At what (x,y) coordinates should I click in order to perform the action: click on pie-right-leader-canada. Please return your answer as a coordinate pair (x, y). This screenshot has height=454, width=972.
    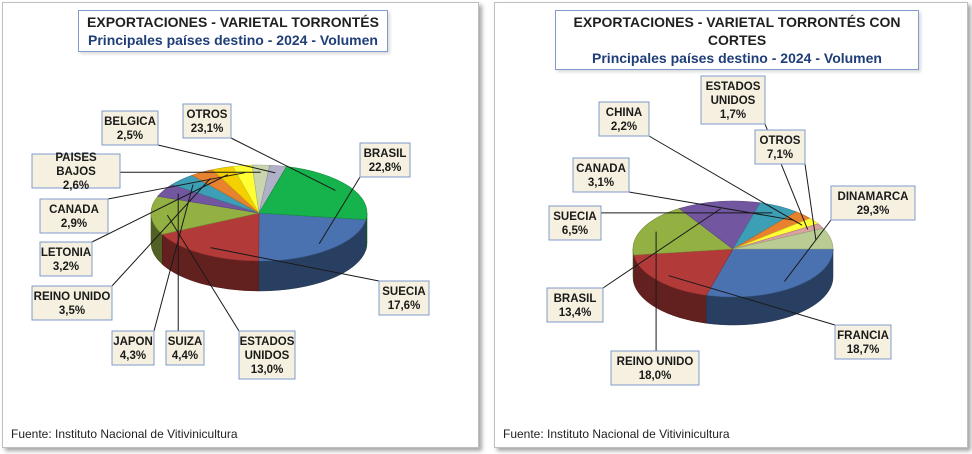
    Looking at the image, I should click on (710, 206).